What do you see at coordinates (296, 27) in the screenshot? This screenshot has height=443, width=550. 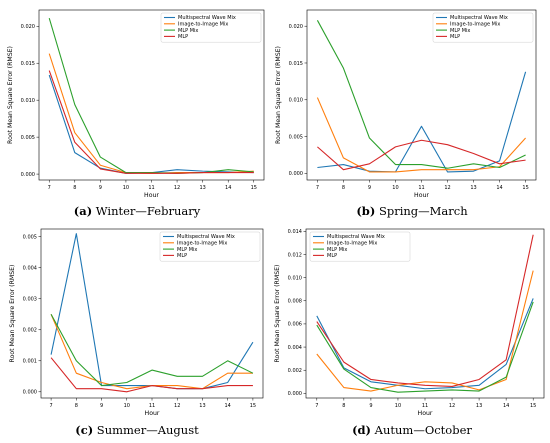 I see `y-tick-label: 0.020` at bounding box center [296, 27].